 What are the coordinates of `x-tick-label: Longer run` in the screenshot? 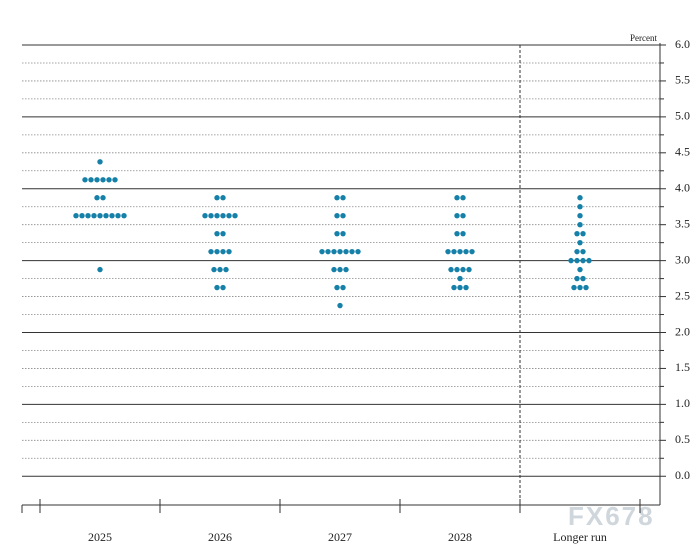 It's located at (580, 537).